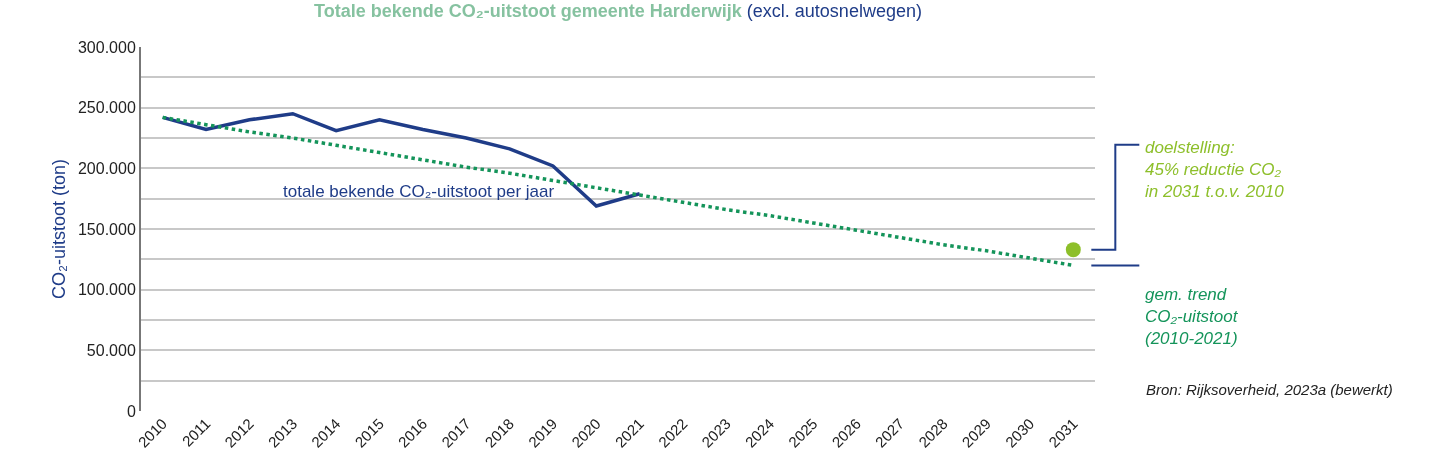 The width and height of the screenshot is (1439, 459). Describe the element at coordinates (131, 411) in the screenshot. I see `y-tick-label: 0` at that location.